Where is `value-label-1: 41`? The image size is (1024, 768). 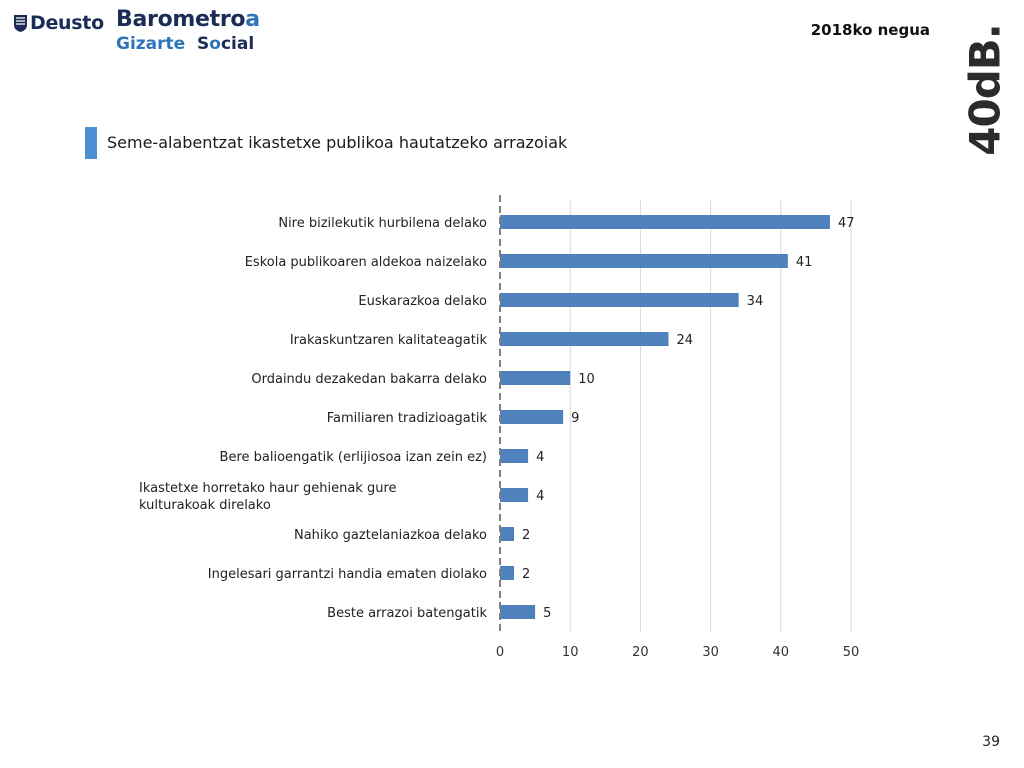 value-label-1: 41 is located at coordinates (804, 262).